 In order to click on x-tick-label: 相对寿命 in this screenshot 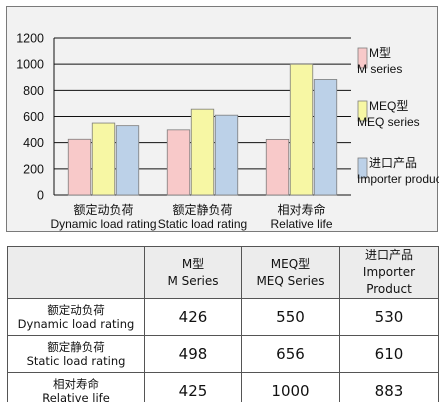, I will do `click(301, 209)`.